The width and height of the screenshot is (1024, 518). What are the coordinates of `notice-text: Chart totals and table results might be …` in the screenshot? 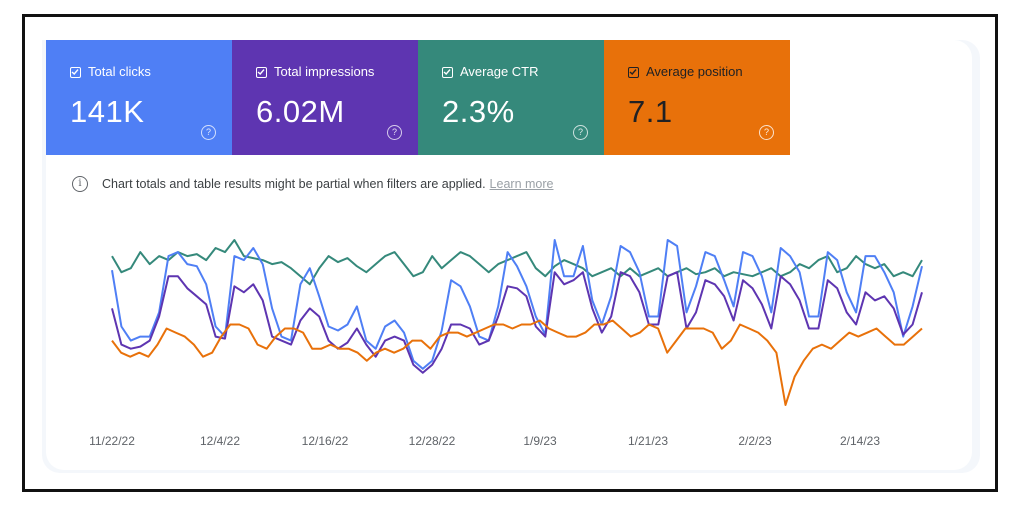 It's located at (294, 184).